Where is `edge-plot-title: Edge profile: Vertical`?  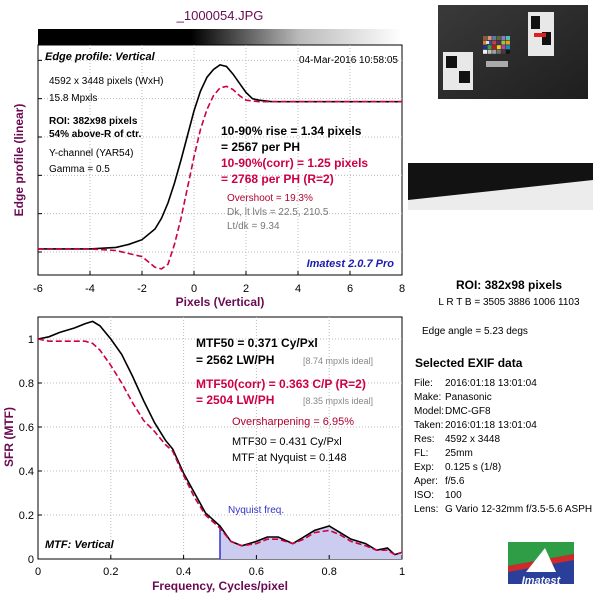 edge-plot-title: Edge profile: Vertical is located at coordinates (100, 57).